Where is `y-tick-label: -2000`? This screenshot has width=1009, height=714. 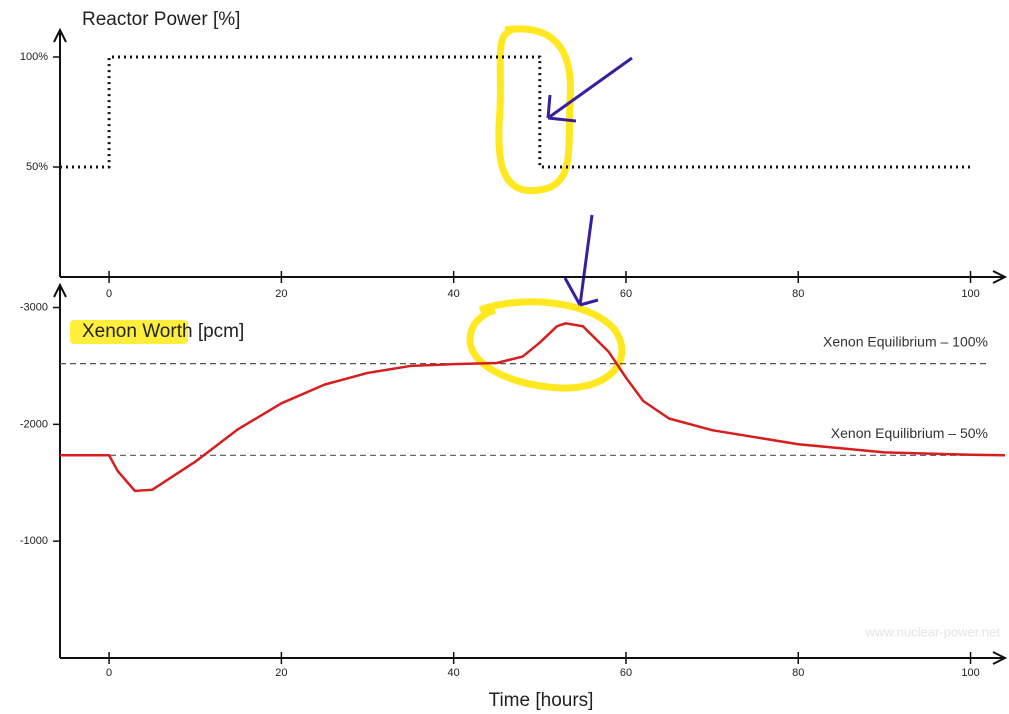 y-tick-label: -2000 is located at coordinates (34, 424).